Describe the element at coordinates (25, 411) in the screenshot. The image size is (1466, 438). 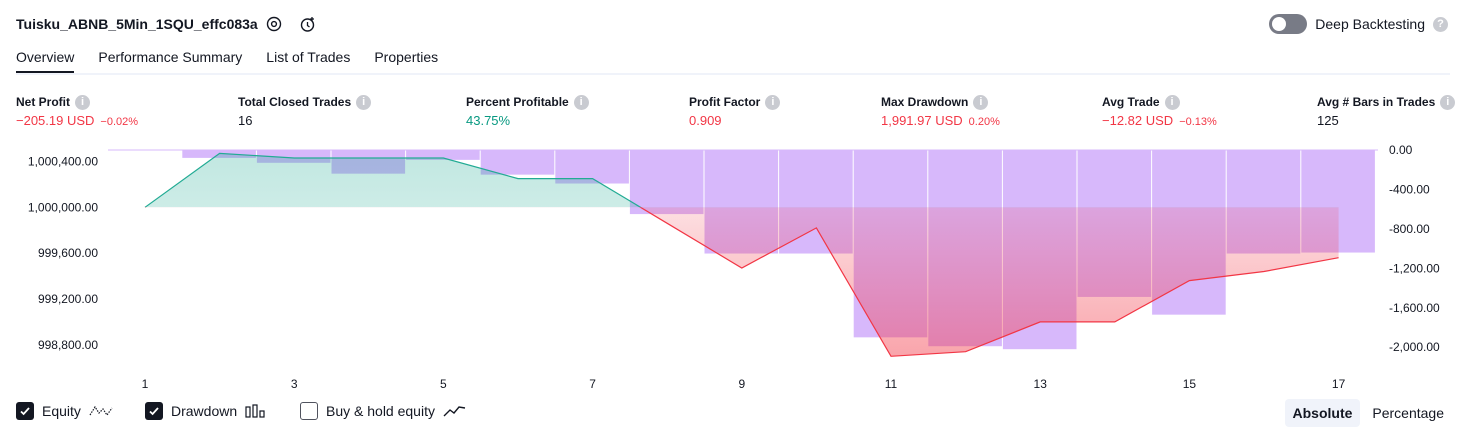
I see `equity-checkbox` at that location.